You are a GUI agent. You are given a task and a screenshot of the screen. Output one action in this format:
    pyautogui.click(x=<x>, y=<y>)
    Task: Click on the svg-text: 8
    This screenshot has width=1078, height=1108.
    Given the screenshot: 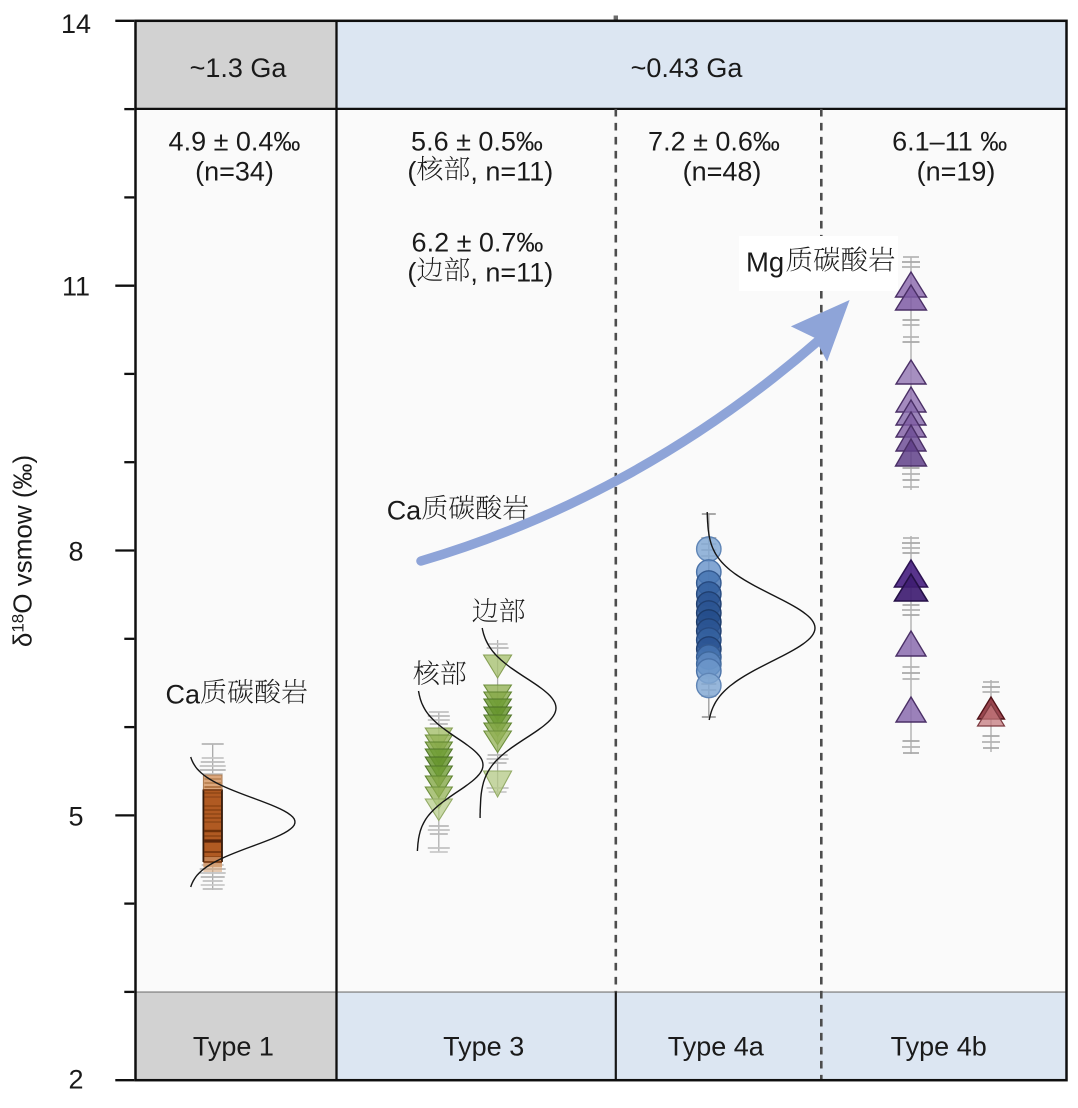 What is the action you would take?
    pyautogui.click(x=75, y=552)
    